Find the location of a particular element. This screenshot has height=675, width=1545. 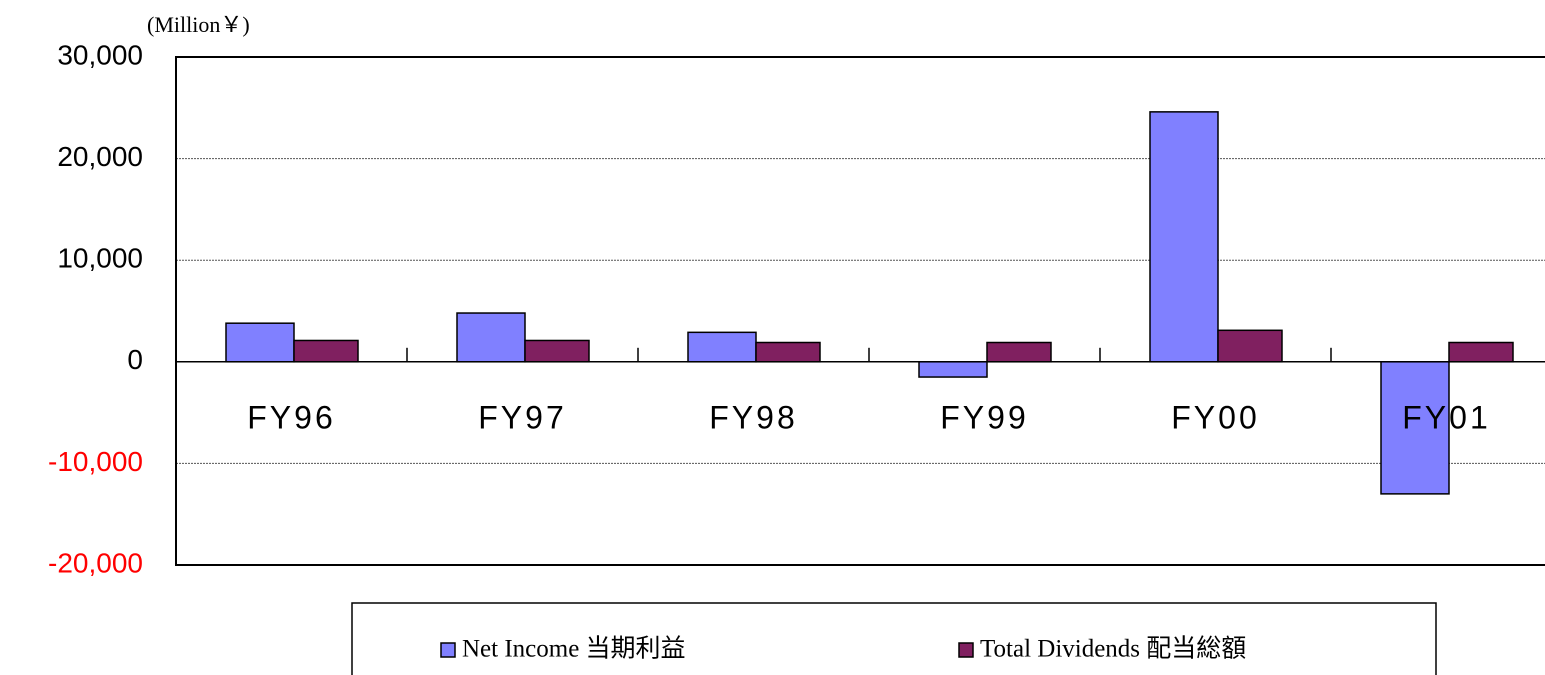

x-tick-label: FY99 is located at coordinates (984, 417).